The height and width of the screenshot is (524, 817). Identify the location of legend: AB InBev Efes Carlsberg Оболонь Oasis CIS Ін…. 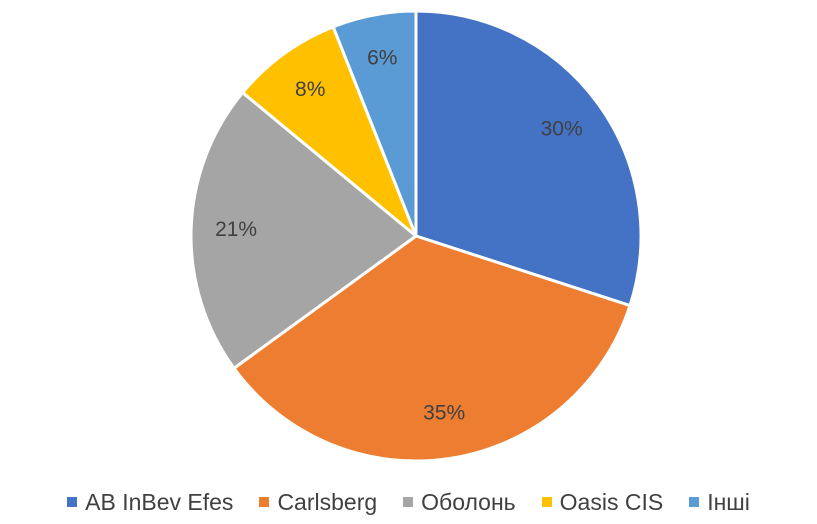
(408, 502).